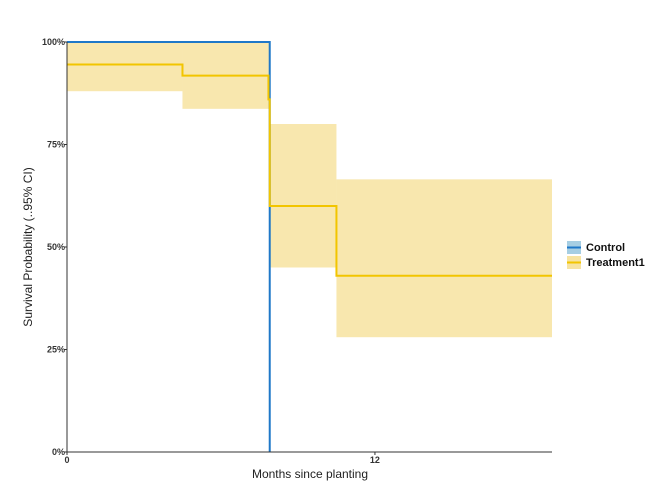 This screenshot has height=497, width=661. I want to click on x-axis-title: Months since planting, so click(310, 474).